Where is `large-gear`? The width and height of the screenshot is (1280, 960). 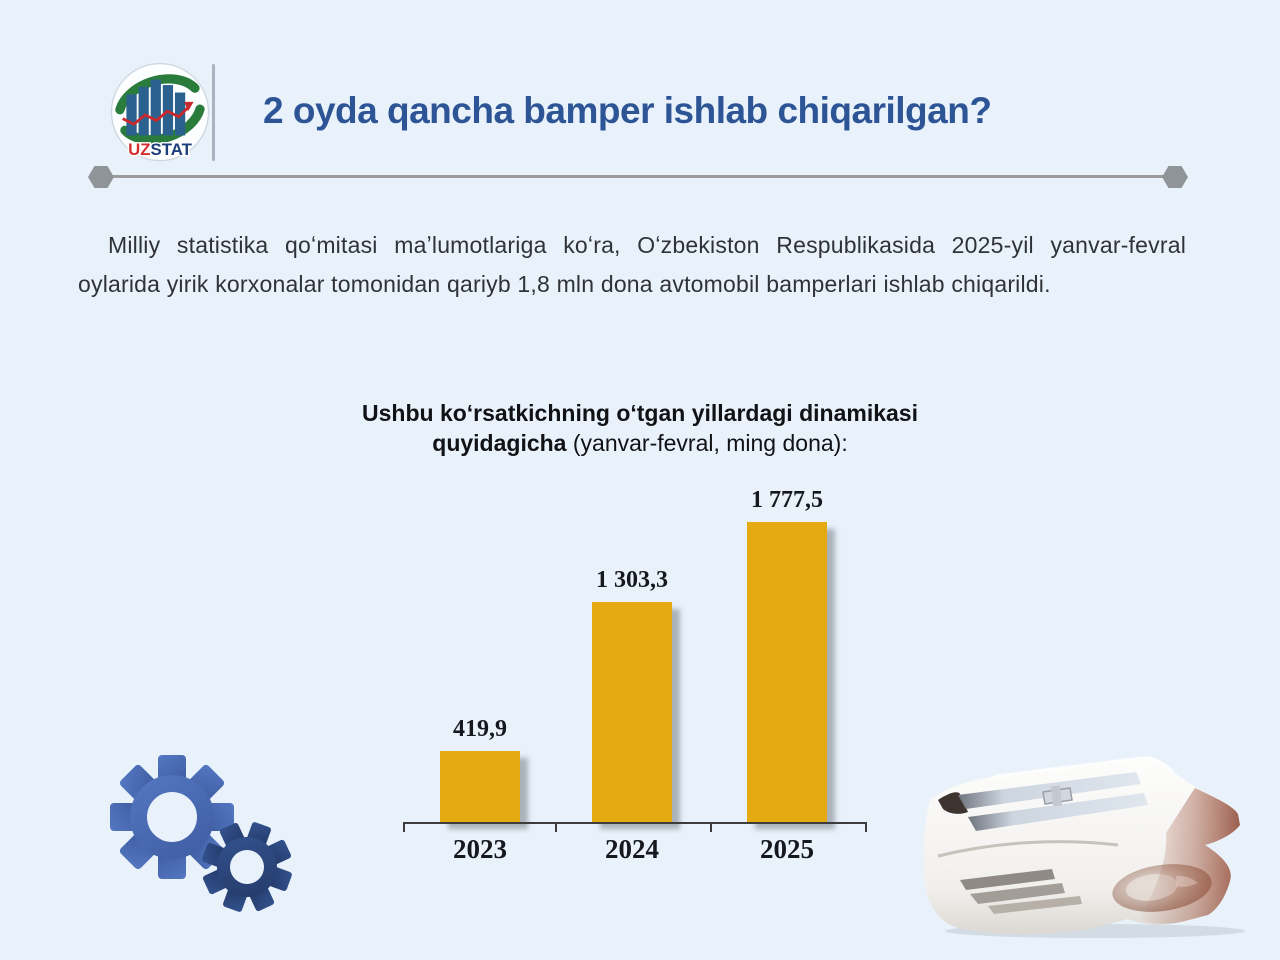 large-gear is located at coordinates (172, 817).